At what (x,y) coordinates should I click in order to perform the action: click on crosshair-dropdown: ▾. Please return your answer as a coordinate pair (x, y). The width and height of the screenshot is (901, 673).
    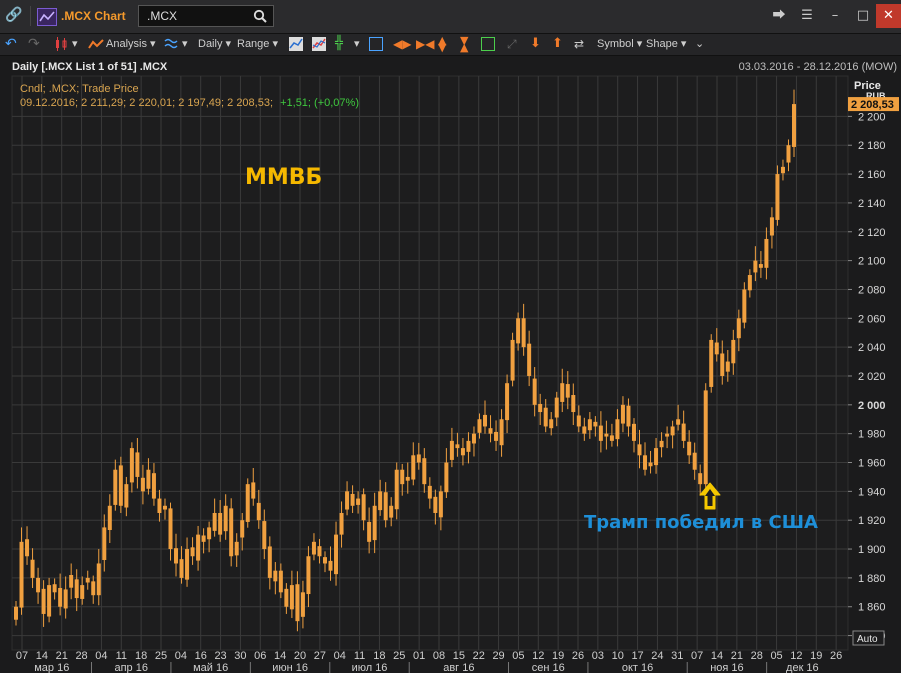
    Looking at the image, I should click on (357, 44).